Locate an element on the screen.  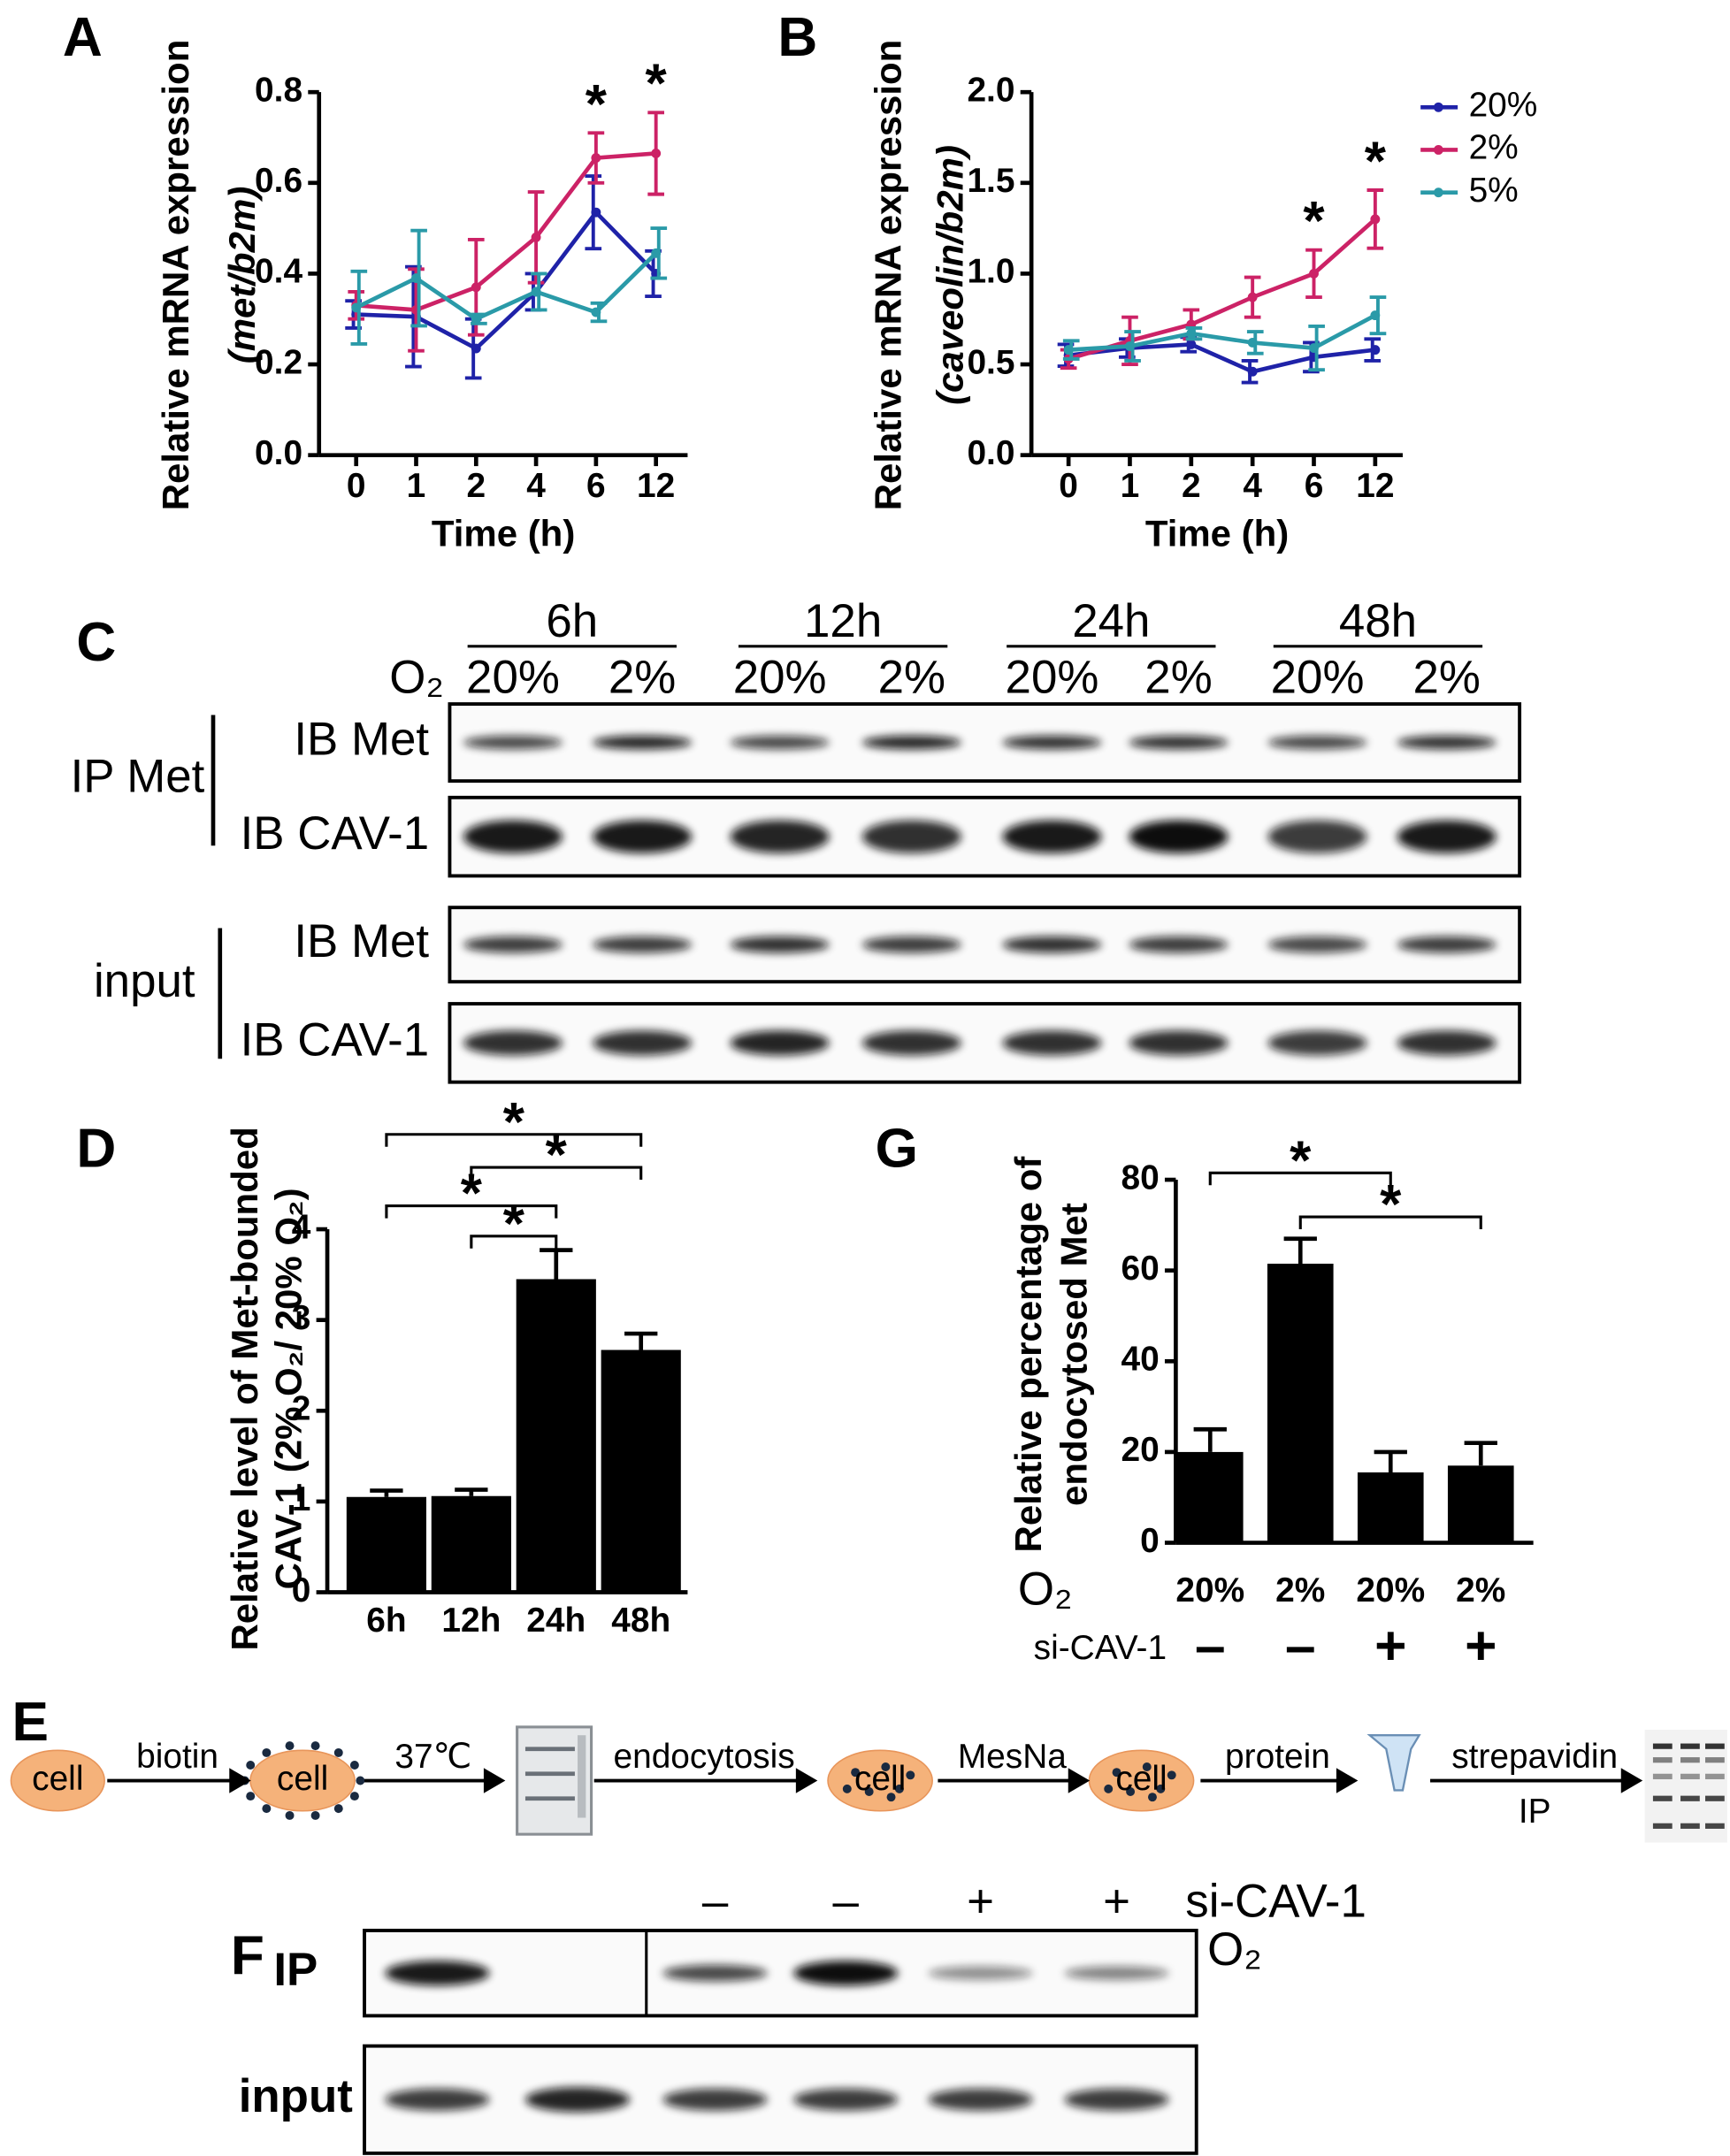
x-tick-label: 24h is located at coordinates (556, 1621).